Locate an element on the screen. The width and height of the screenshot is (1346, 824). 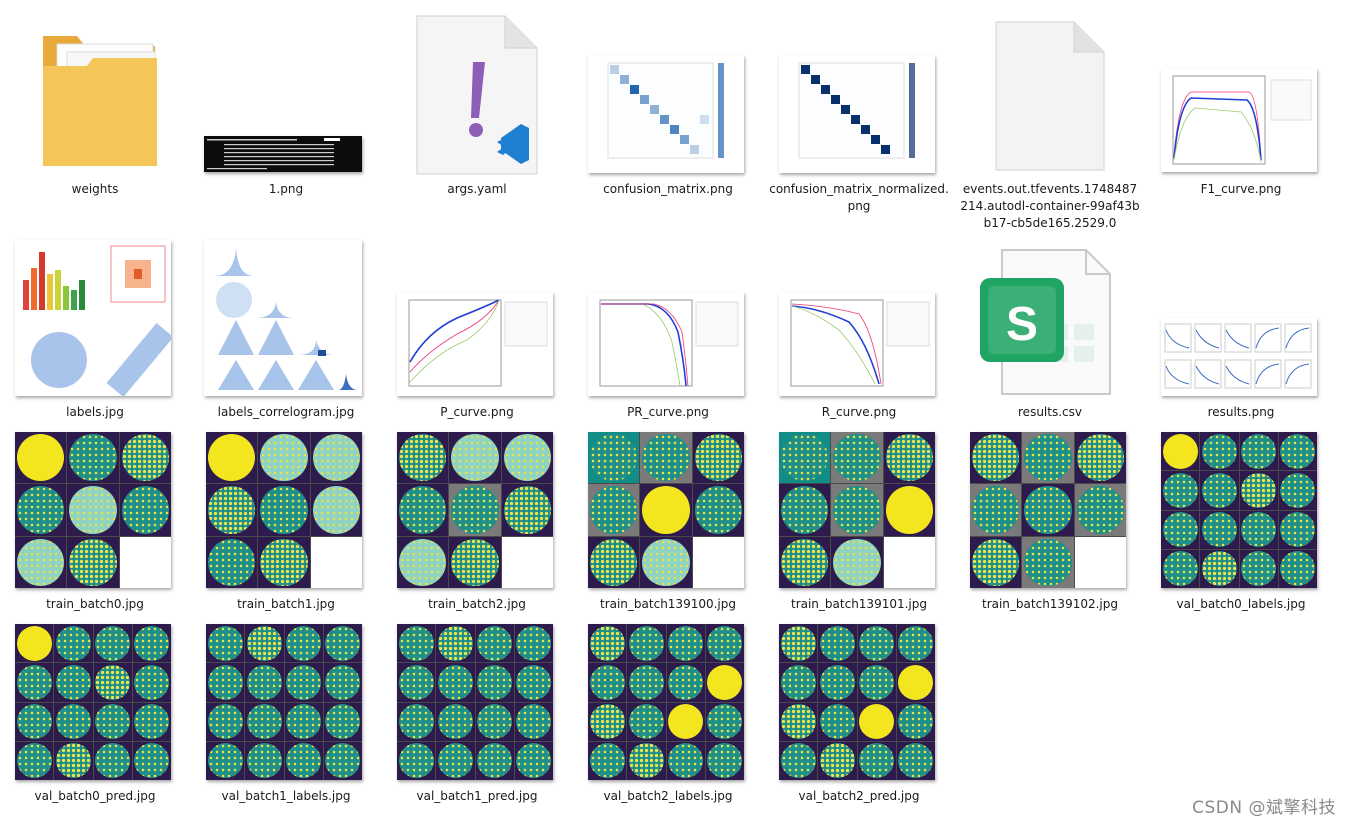
file-labels-jpg: labels.jpg is located at coordinates (95, 335).